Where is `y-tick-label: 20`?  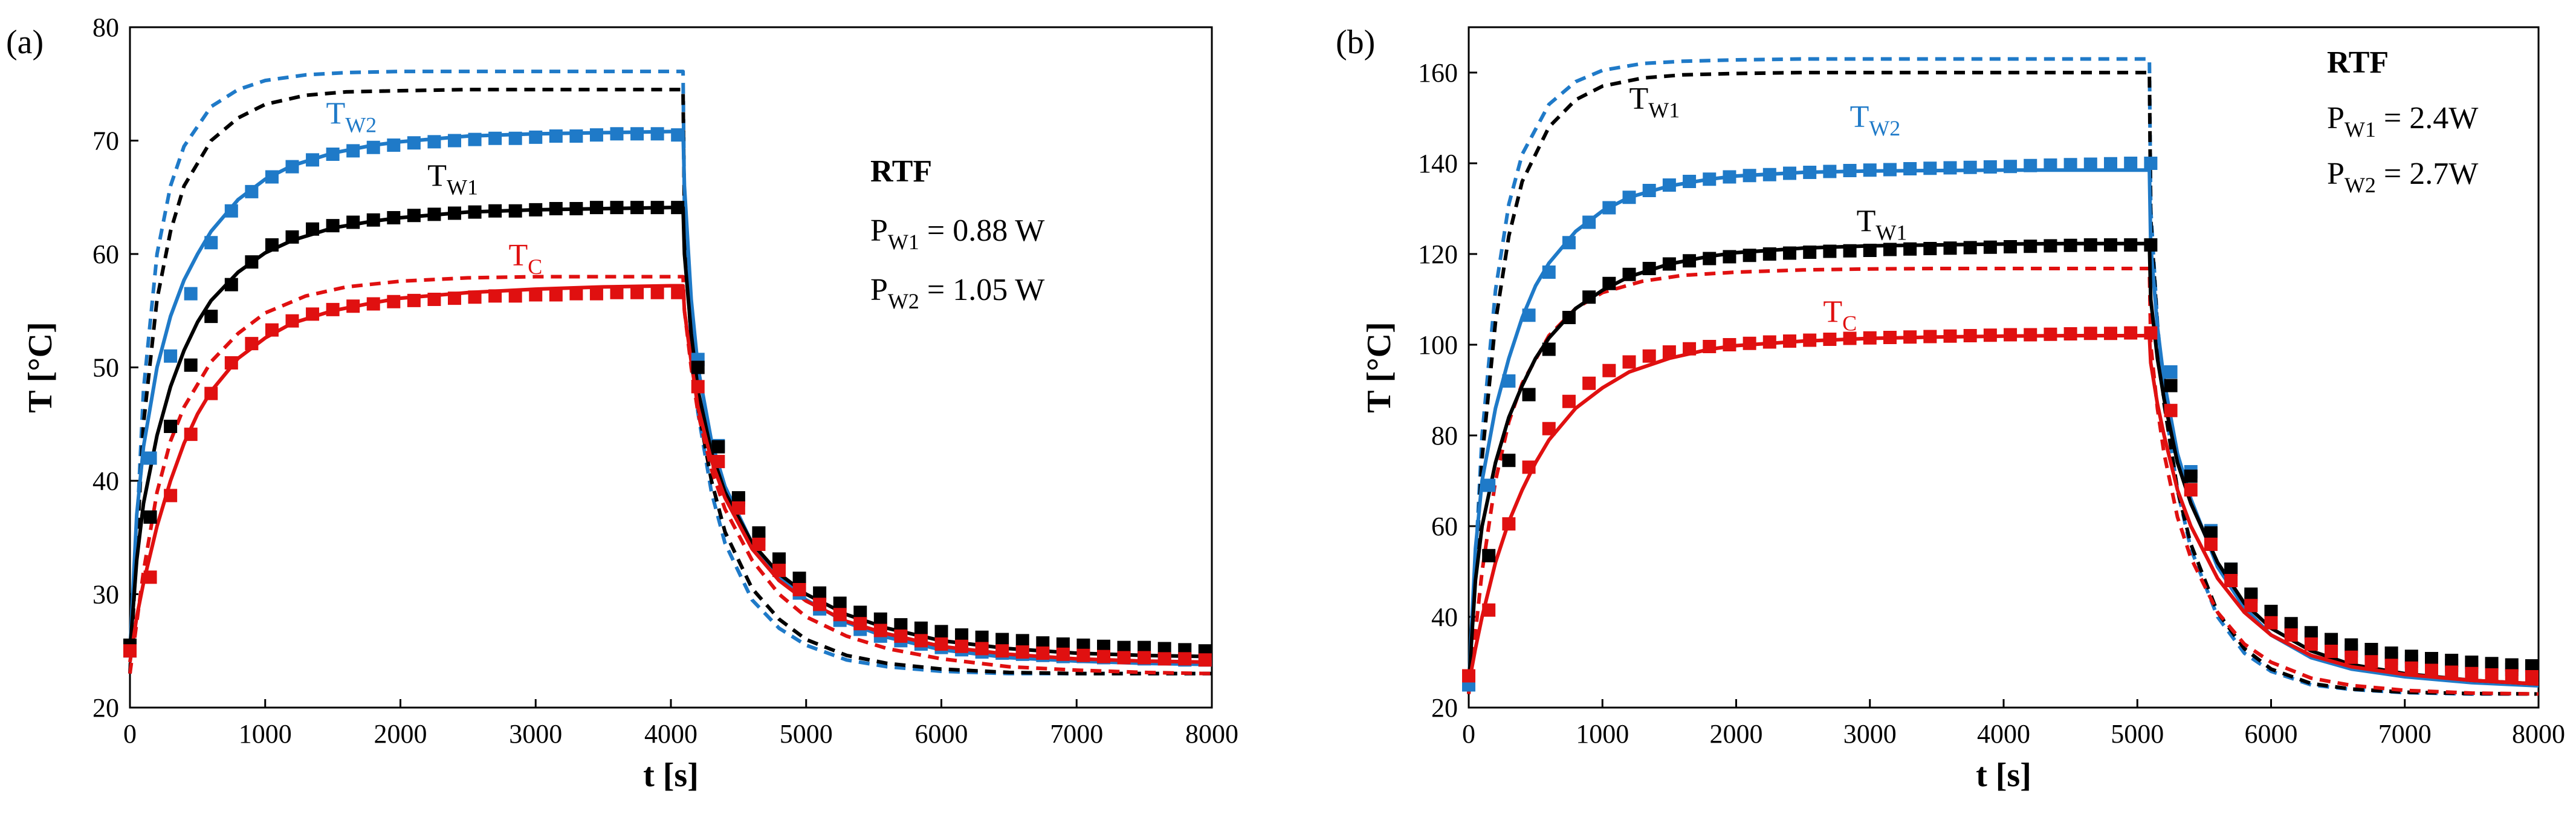 y-tick-label: 20 is located at coordinates (1444, 708).